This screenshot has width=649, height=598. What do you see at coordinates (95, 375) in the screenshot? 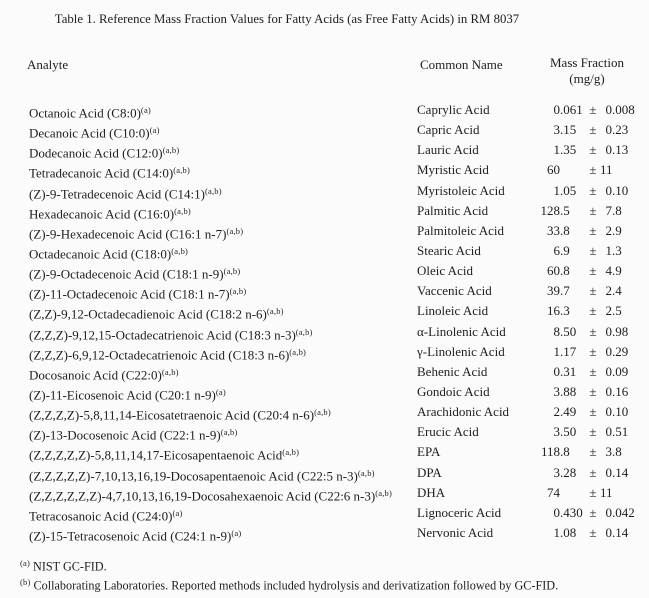
I see `analyte-name: Docosanoic Acid (C22:0)` at bounding box center [95, 375].